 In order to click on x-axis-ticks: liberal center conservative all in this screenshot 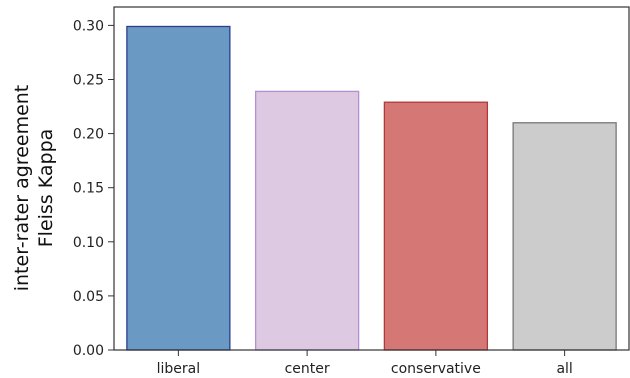, I will do `click(365, 363)`.